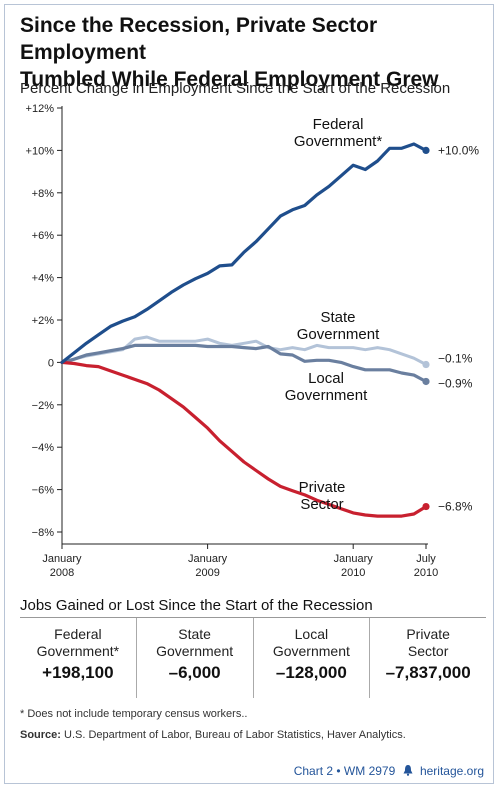 The image size is (500, 790). What do you see at coordinates (311, 634) in the screenshot?
I see `jobs-cell-label-line1: Local` at bounding box center [311, 634].